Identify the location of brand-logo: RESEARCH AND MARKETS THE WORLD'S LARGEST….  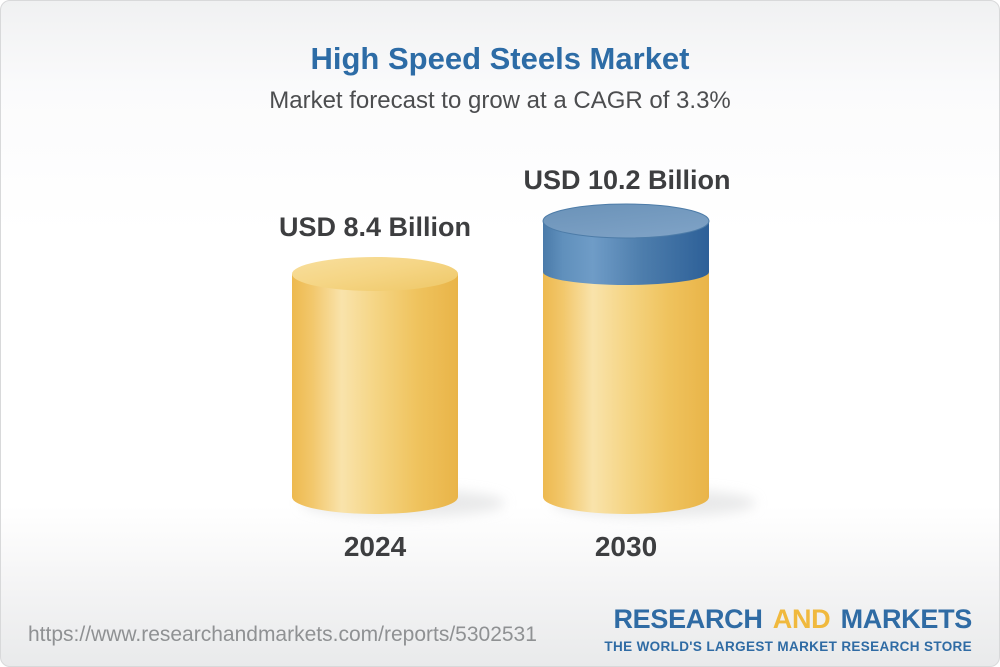
(788, 629).